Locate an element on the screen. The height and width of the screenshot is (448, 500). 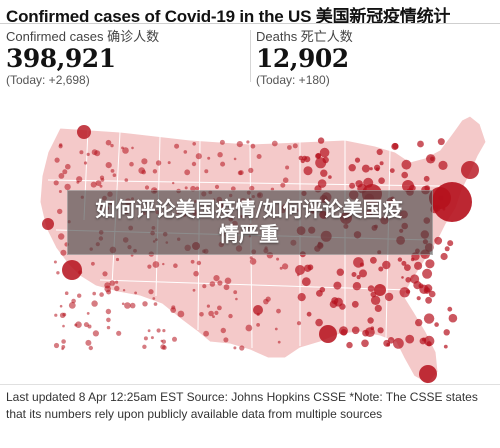
confirmed-cases-value: 398,921 is located at coordinates (61, 58).